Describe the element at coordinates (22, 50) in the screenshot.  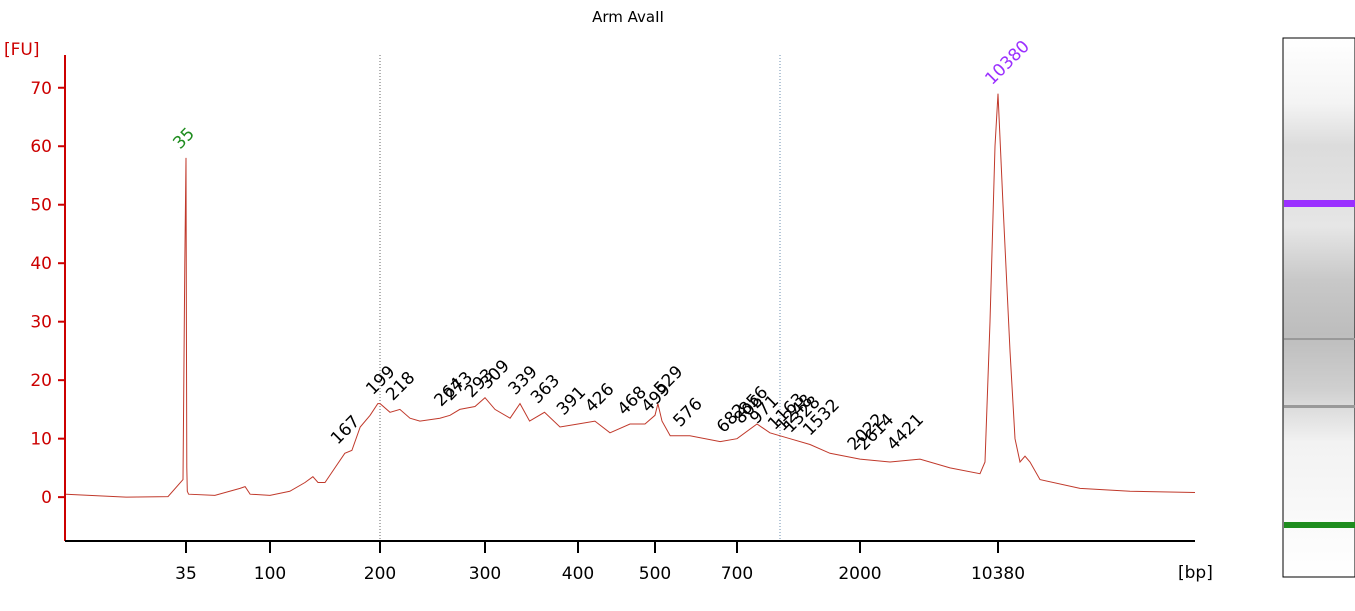
I see `y-axis-label: [FU]` at that location.